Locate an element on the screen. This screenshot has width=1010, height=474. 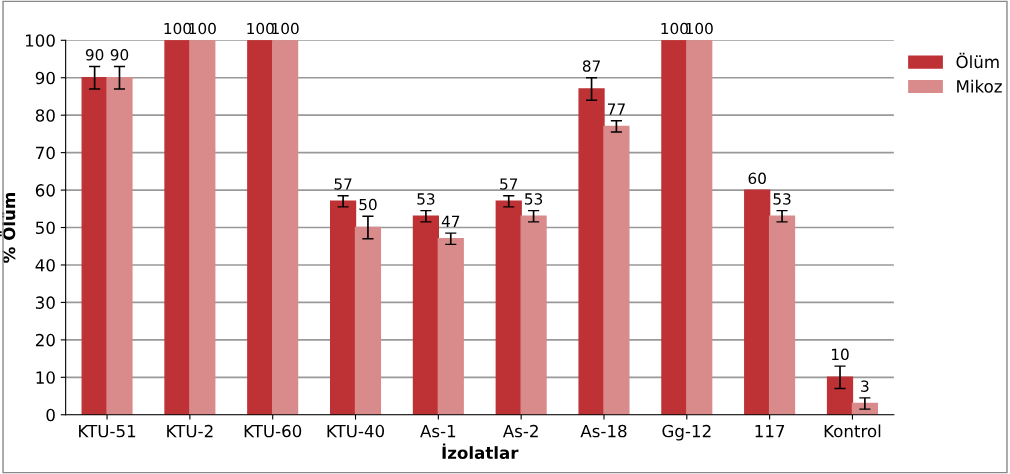
y-tick-label: 60 is located at coordinates (45, 190).